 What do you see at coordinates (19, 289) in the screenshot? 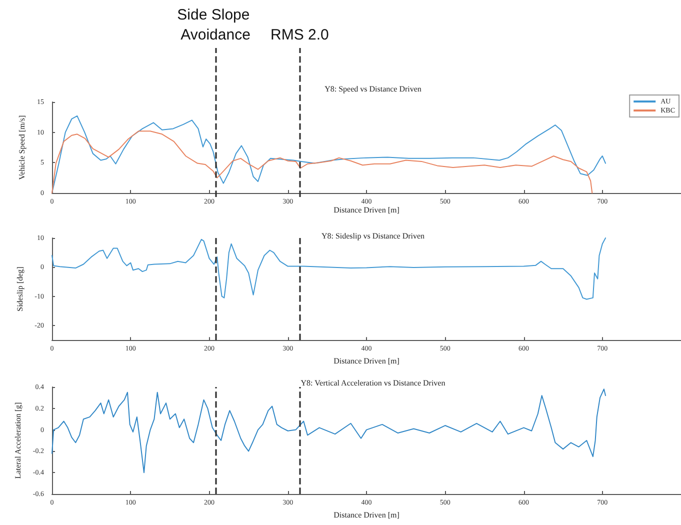
I see `y-axis-title: Sideslip [deg]` at bounding box center [19, 289].